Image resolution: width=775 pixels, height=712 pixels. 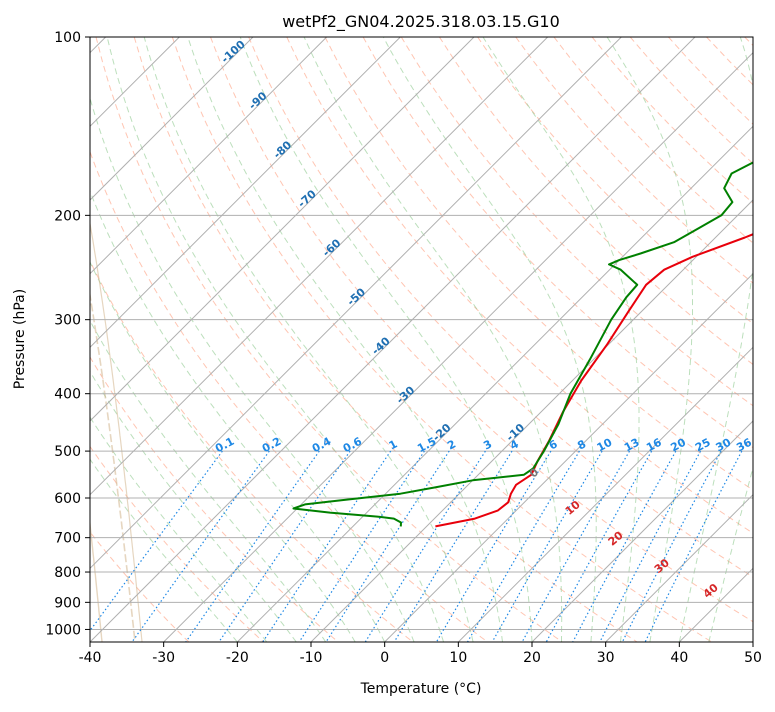 What do you see at coordinates (384, 658) in the screenshot?
I see `x-tick-label: 0` at bounding box center [384, 658].